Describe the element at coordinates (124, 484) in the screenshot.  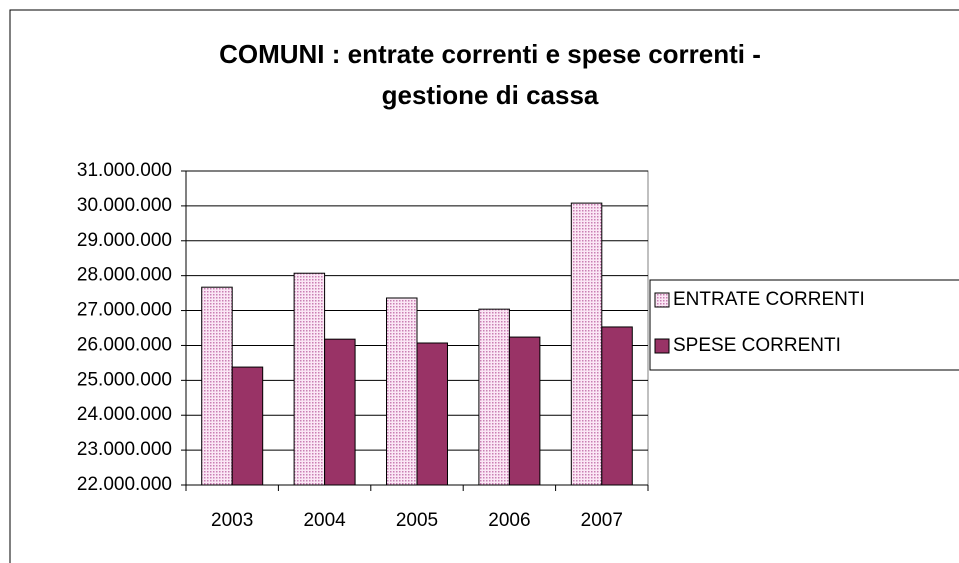
I see `y-tick-label: 22.000.000` at that location.